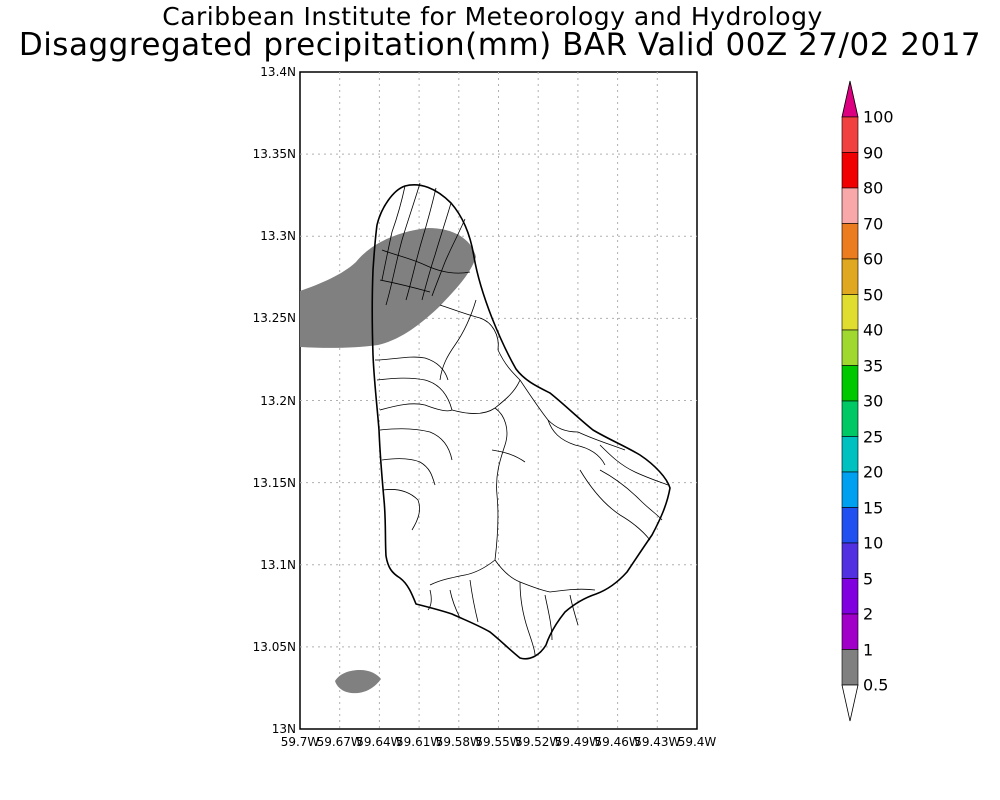 The image size is (1000, 800). What do you see at coordinates (274, 646) in the screenshot?
I see `lat-tick-label: 13.05N` at bounding box center [274, 646].